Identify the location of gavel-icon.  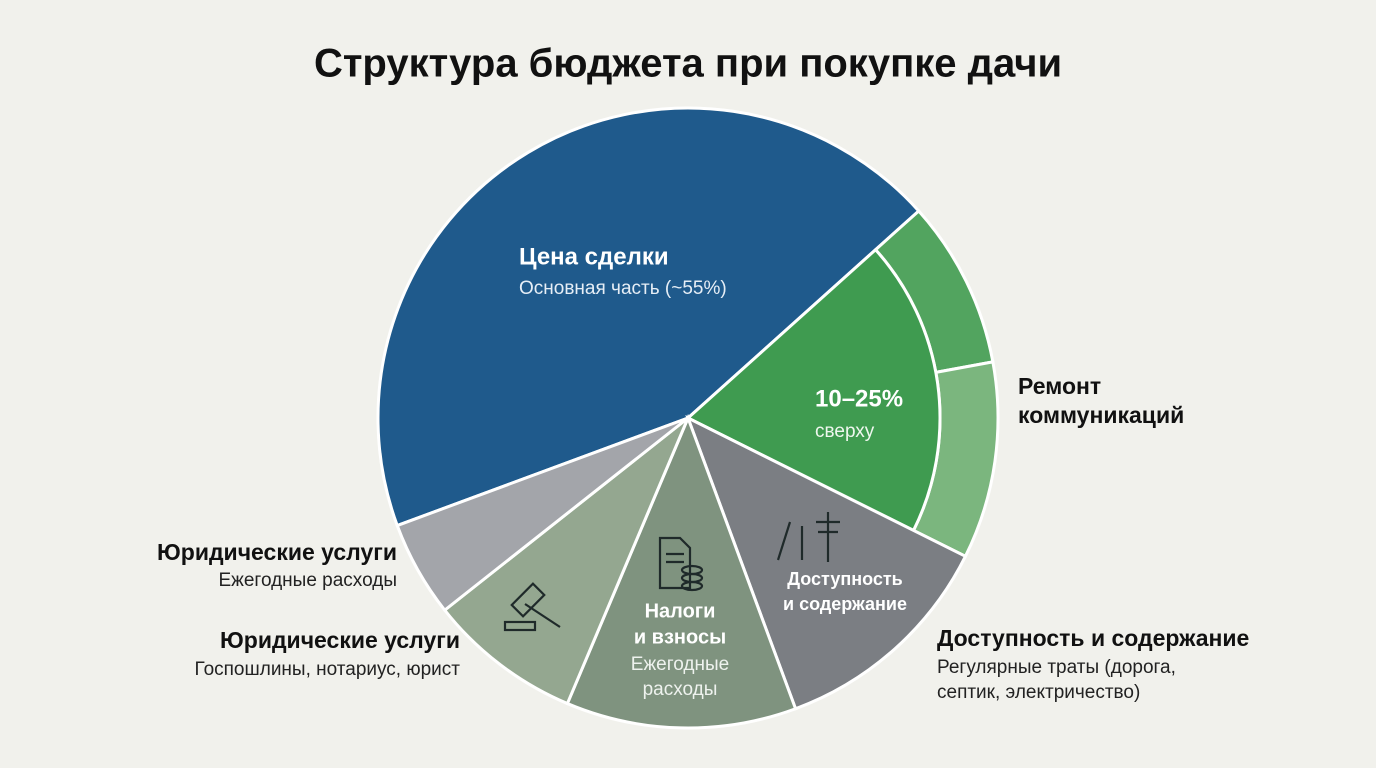
(532, 607).